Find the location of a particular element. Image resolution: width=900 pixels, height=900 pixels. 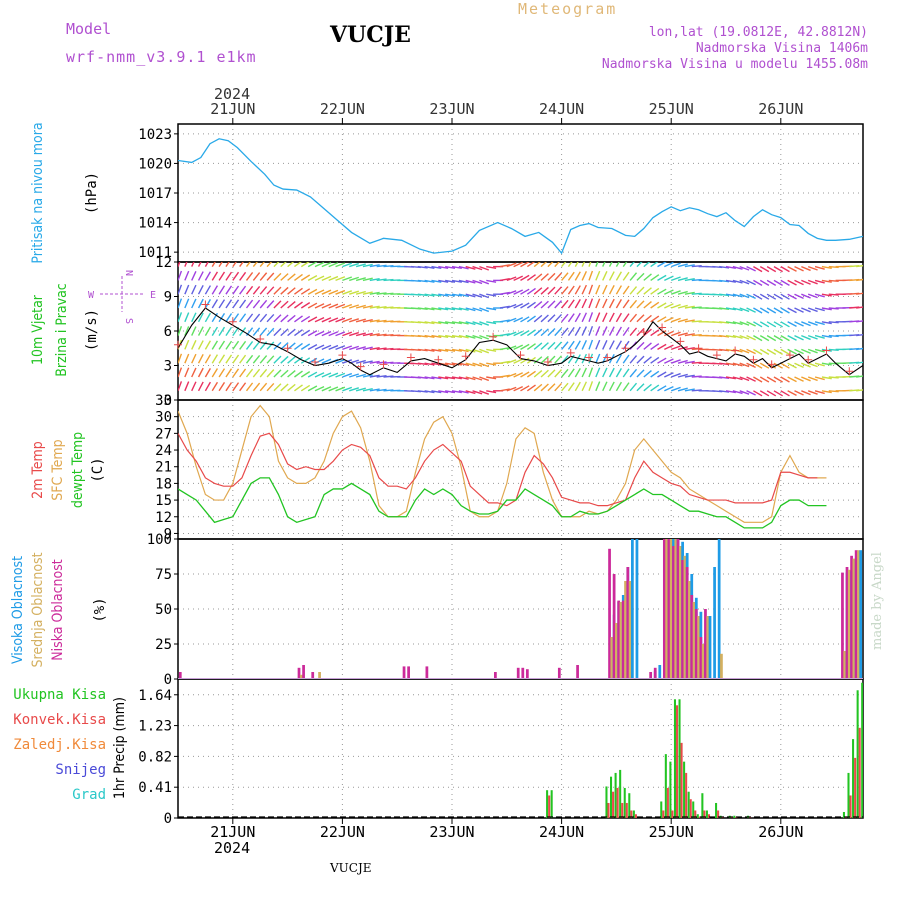

y-tick-label: 33 is located at coordinates (163, 401).